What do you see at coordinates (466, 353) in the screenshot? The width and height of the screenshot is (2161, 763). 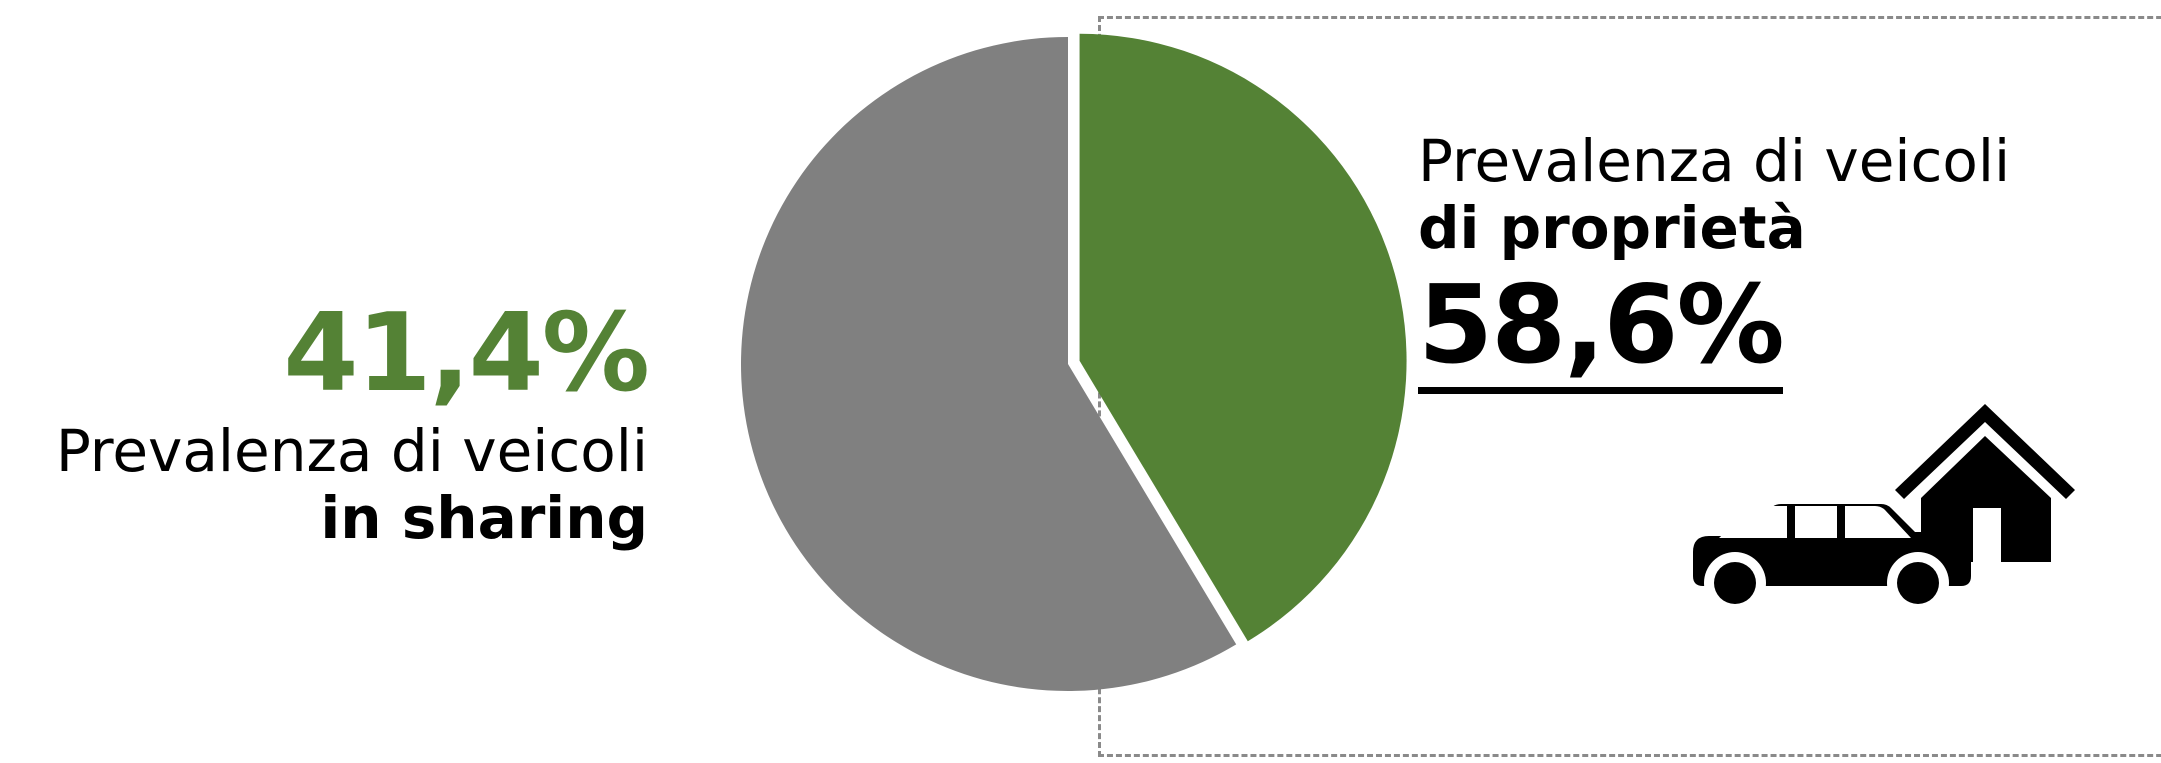 I see `data-label-sharing-value: 41,4%` at bounding box center [466, 353].